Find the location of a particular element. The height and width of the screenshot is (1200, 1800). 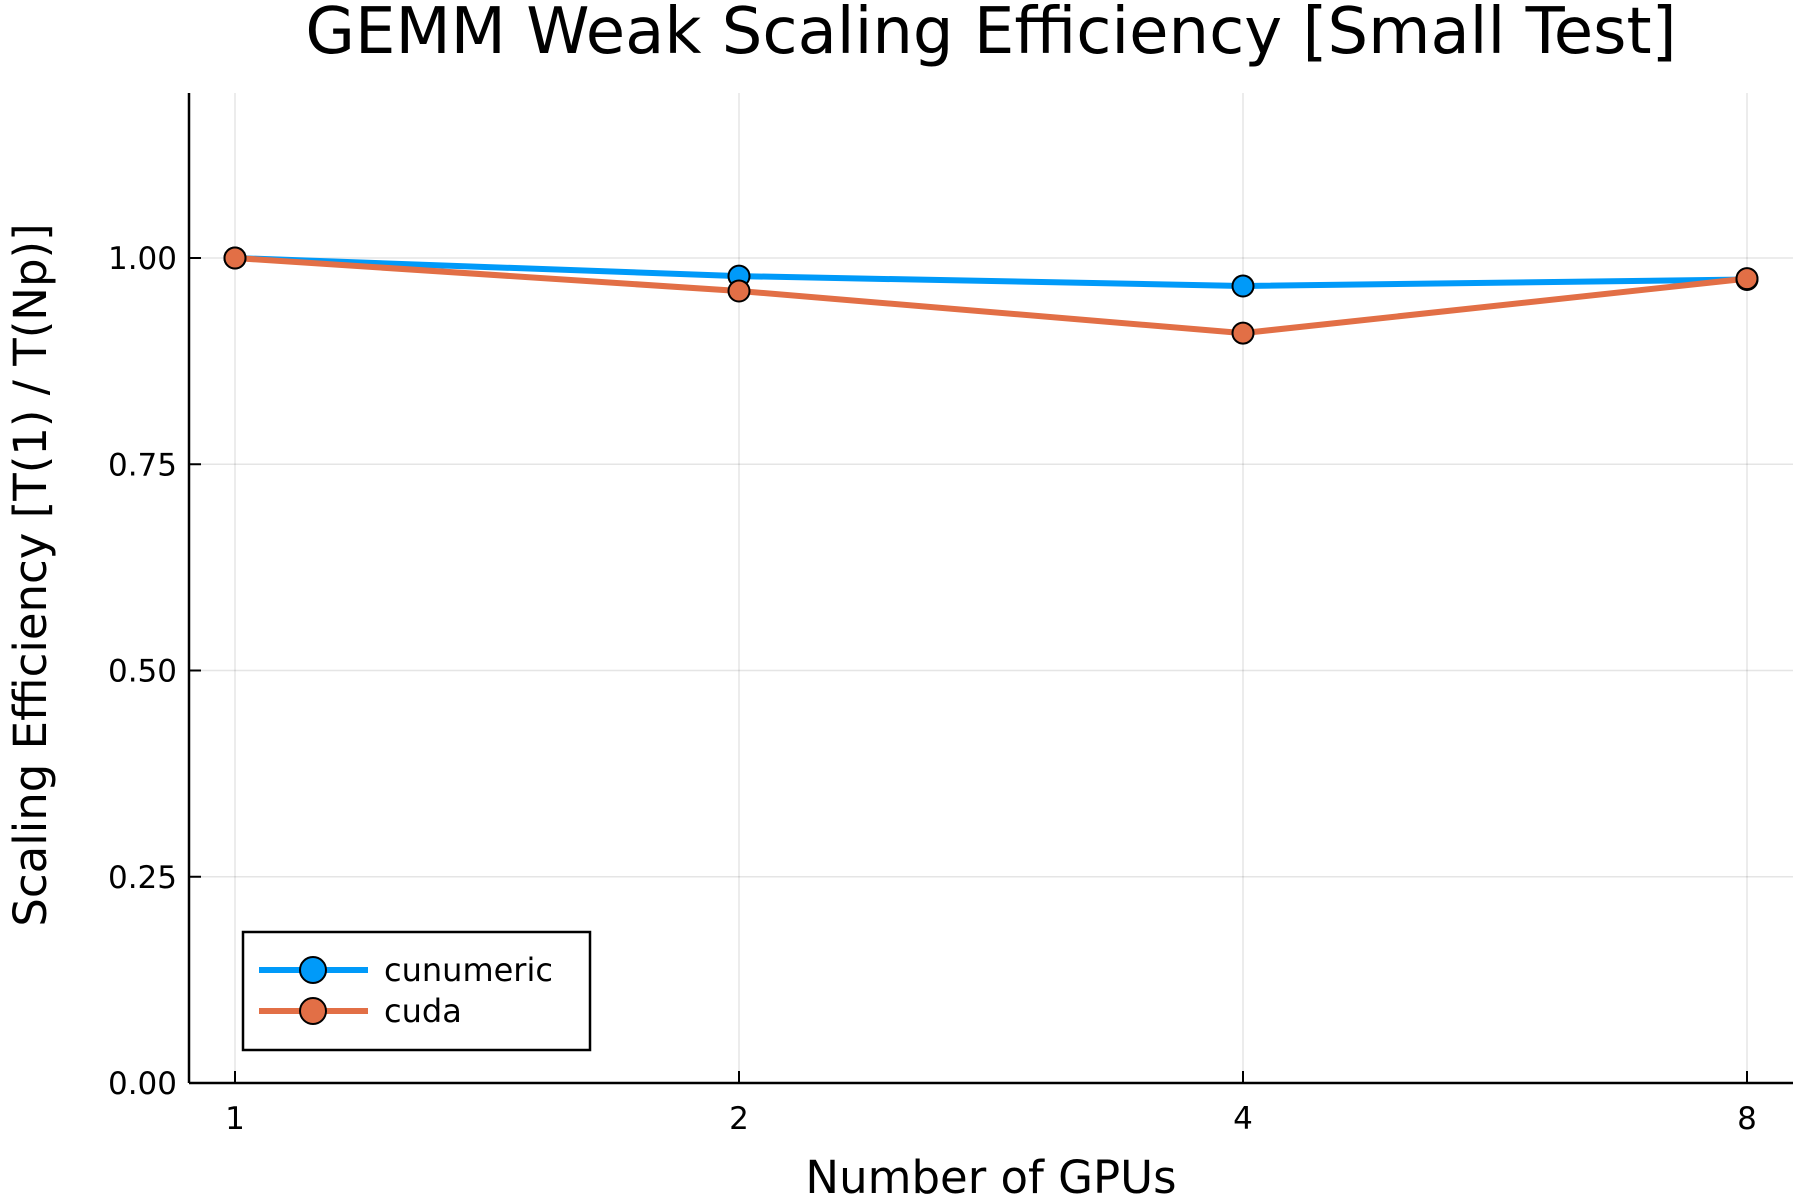

x-axis-label: Number of GPUs is located at coordinates (990, 1175).